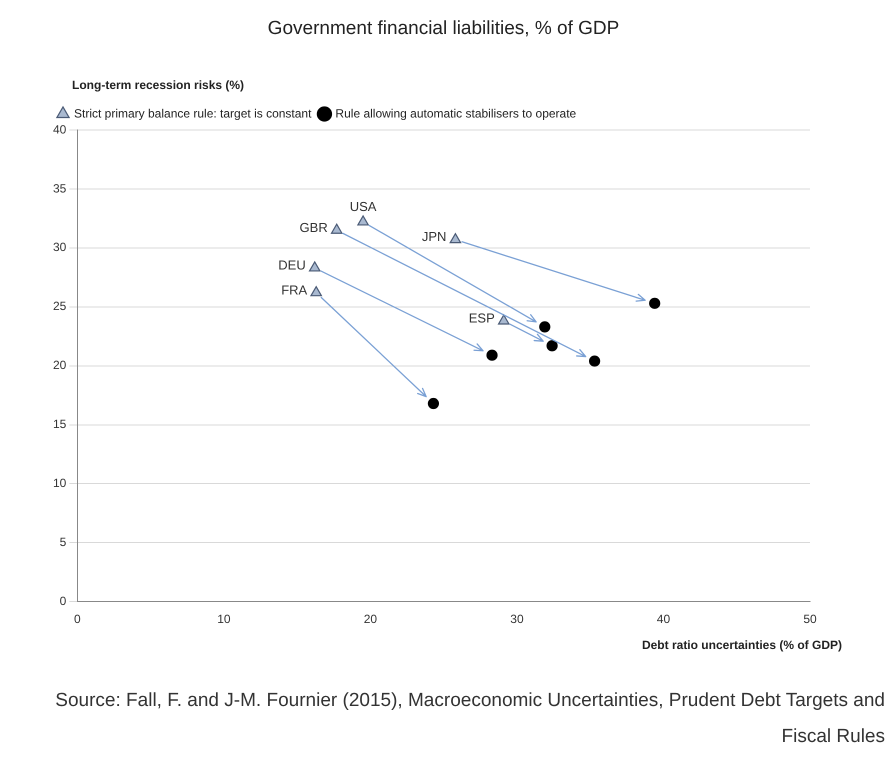 Image resolution: width=887 pixels, height=760 pixels. Describe the element at coordinates (456, 113) in the screenshot. I see `legend-label: Rule allowing automatic stabilisers to operate` at that location.